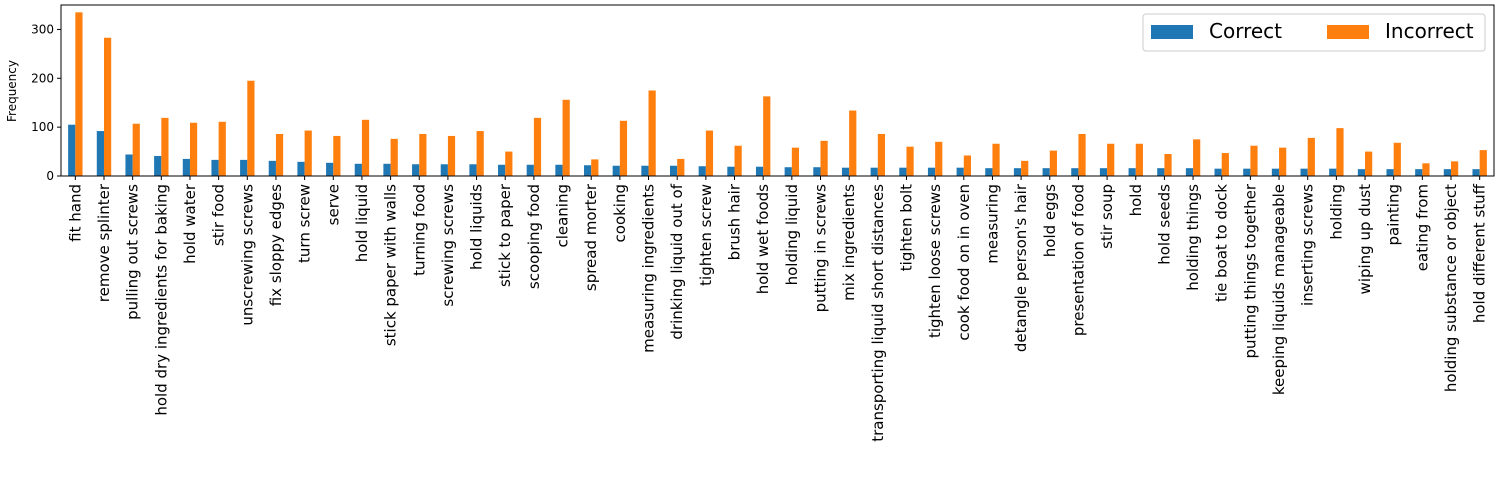 The width and height of the screenshot is (1500, 500). I want to click on x-tick-label: turn screw, so click(305, 223).